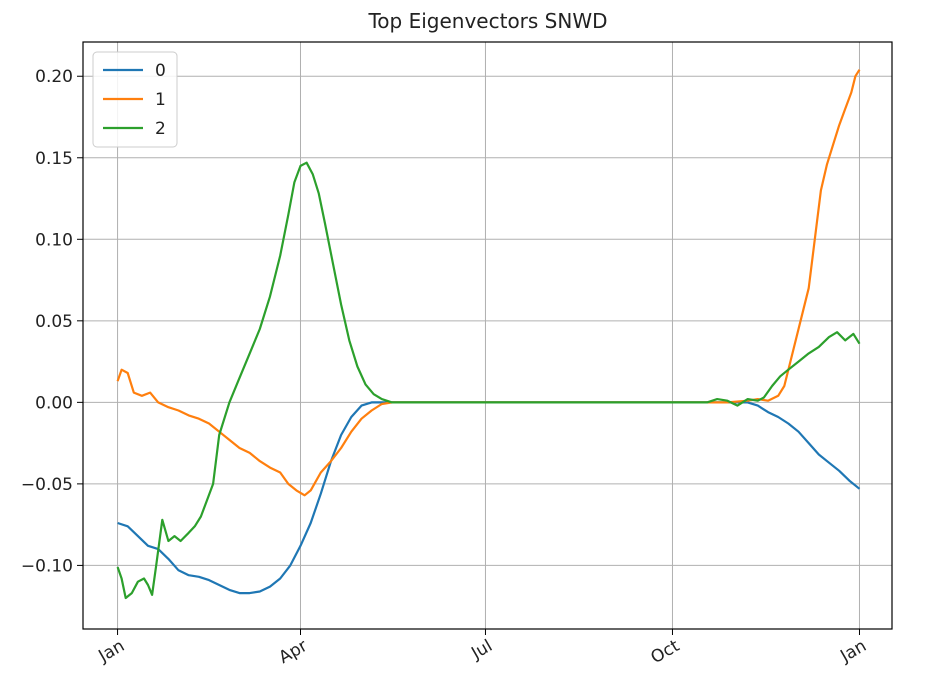  I want to click on y-tick-label: −0.10, so click(47, 566).